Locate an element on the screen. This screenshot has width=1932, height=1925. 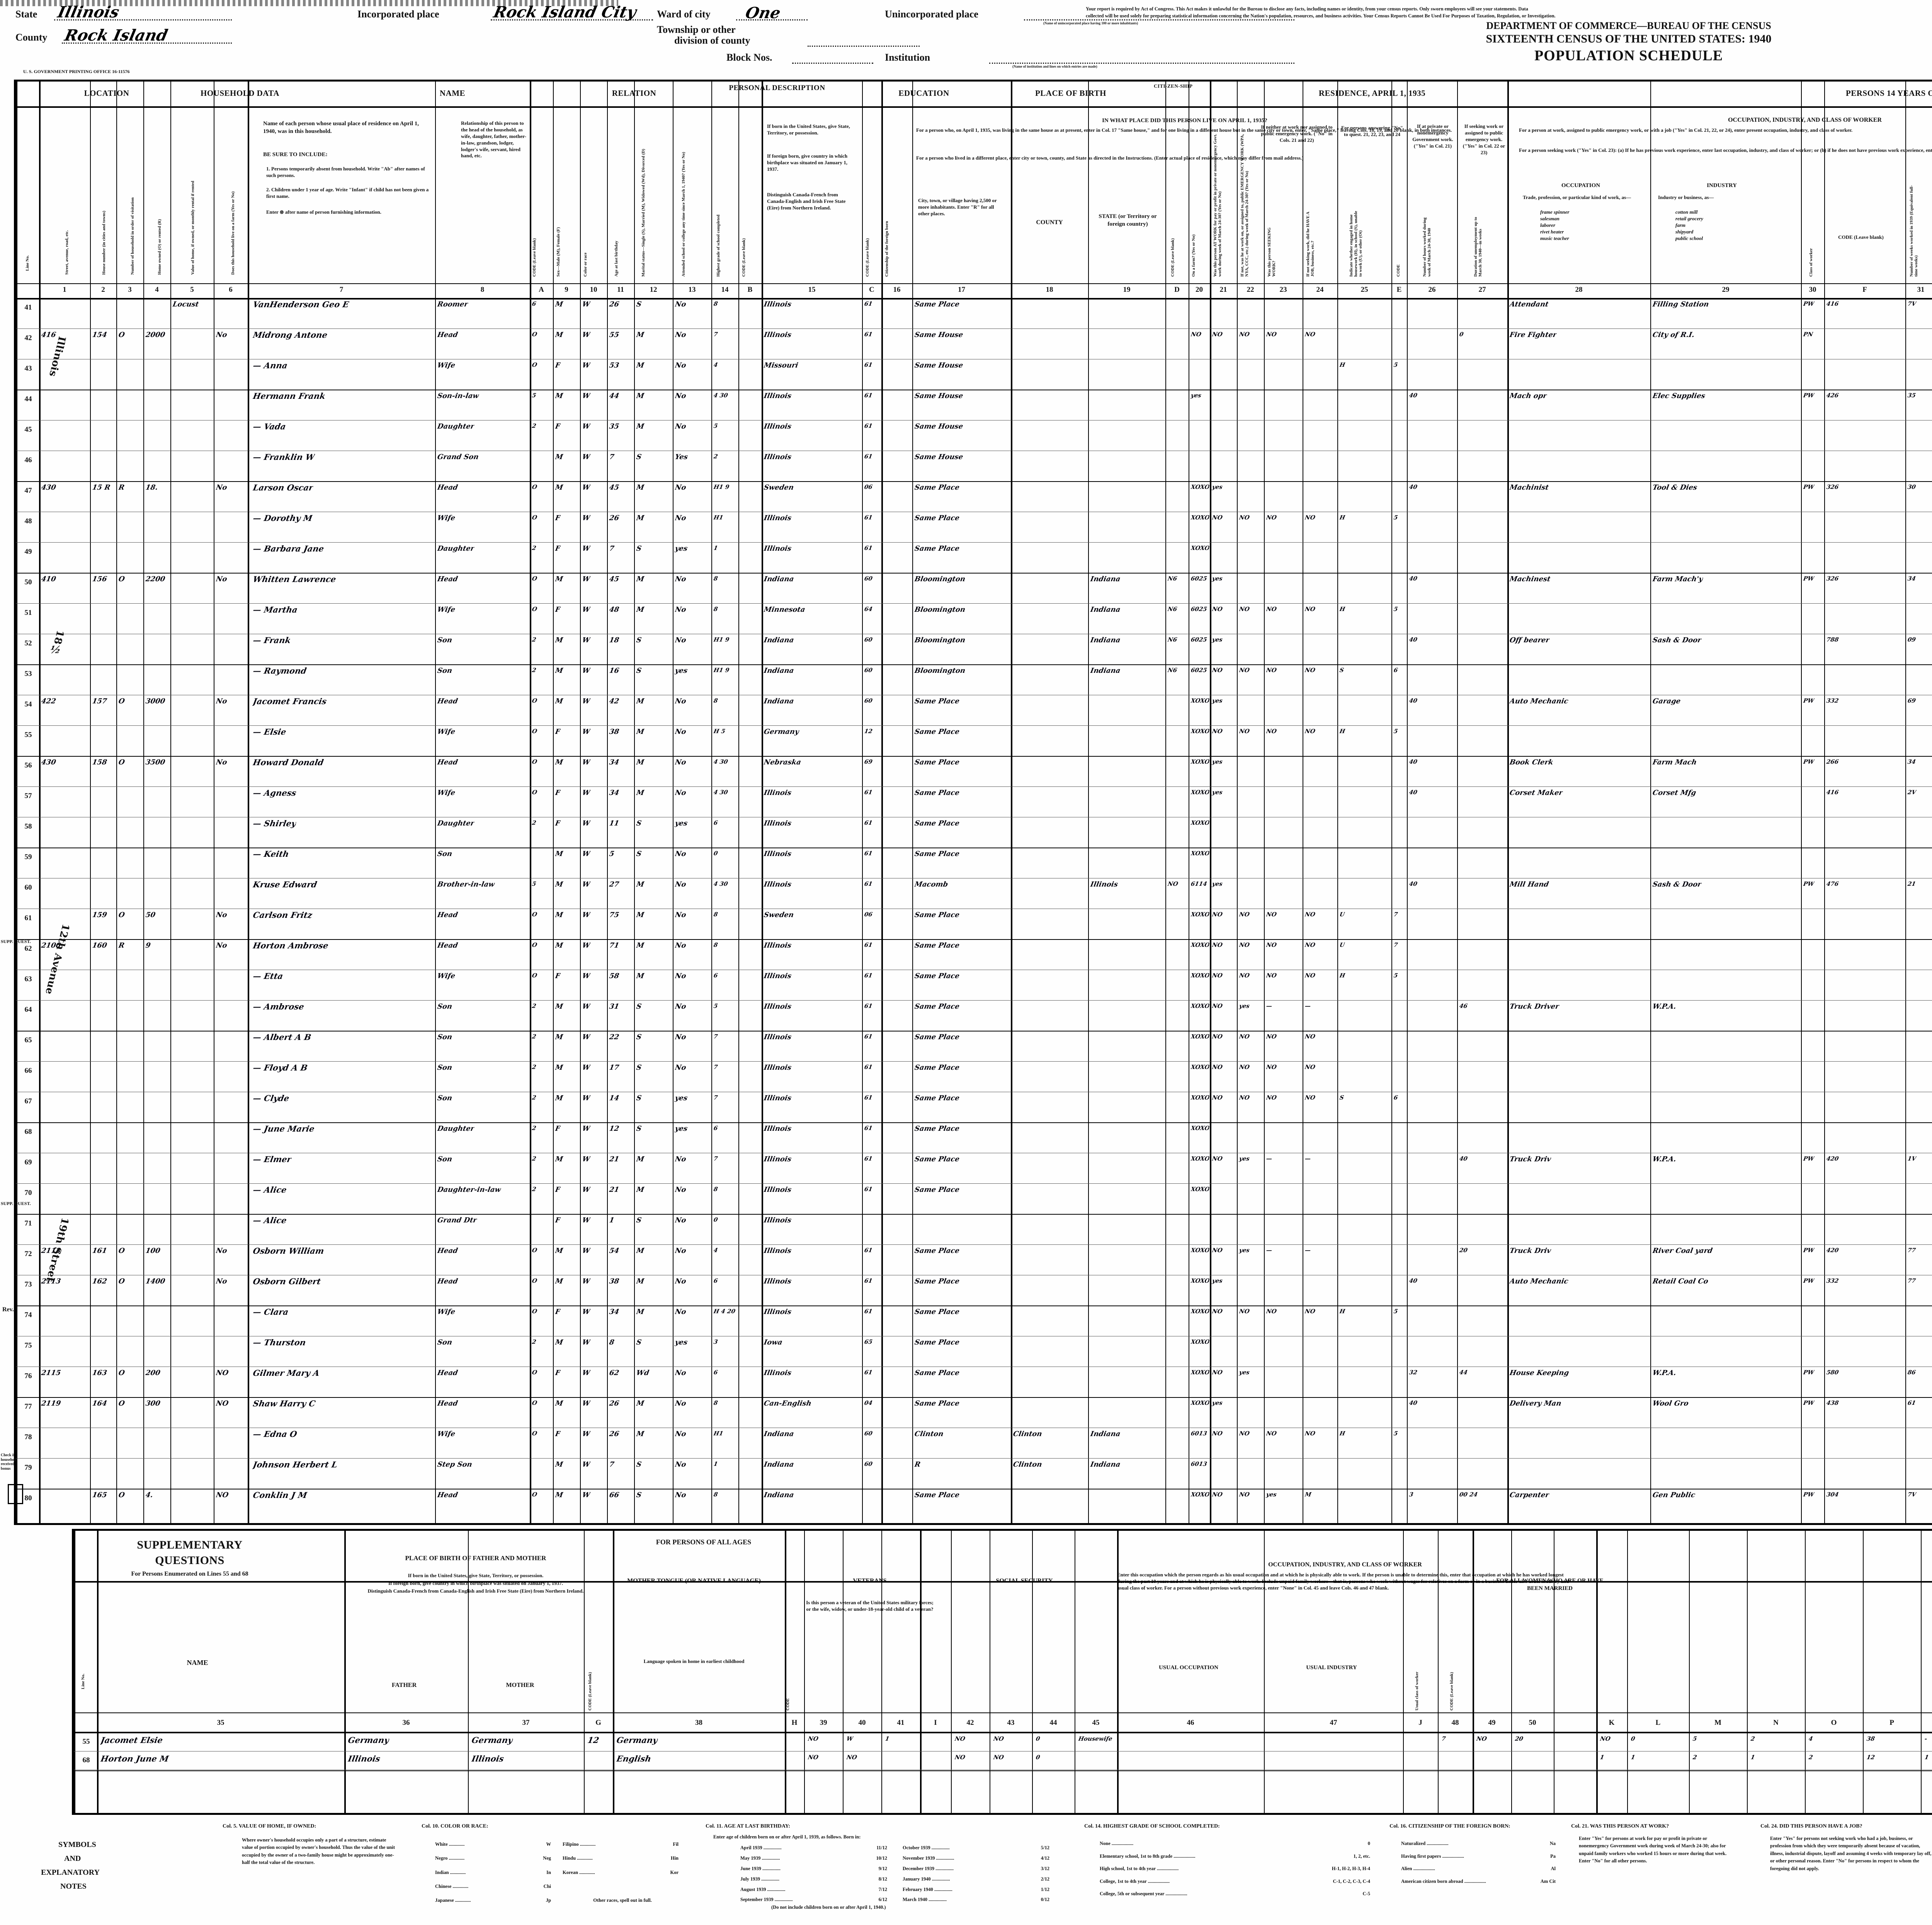
cell-row52: 6025 is located at coordinates (1199, 639).